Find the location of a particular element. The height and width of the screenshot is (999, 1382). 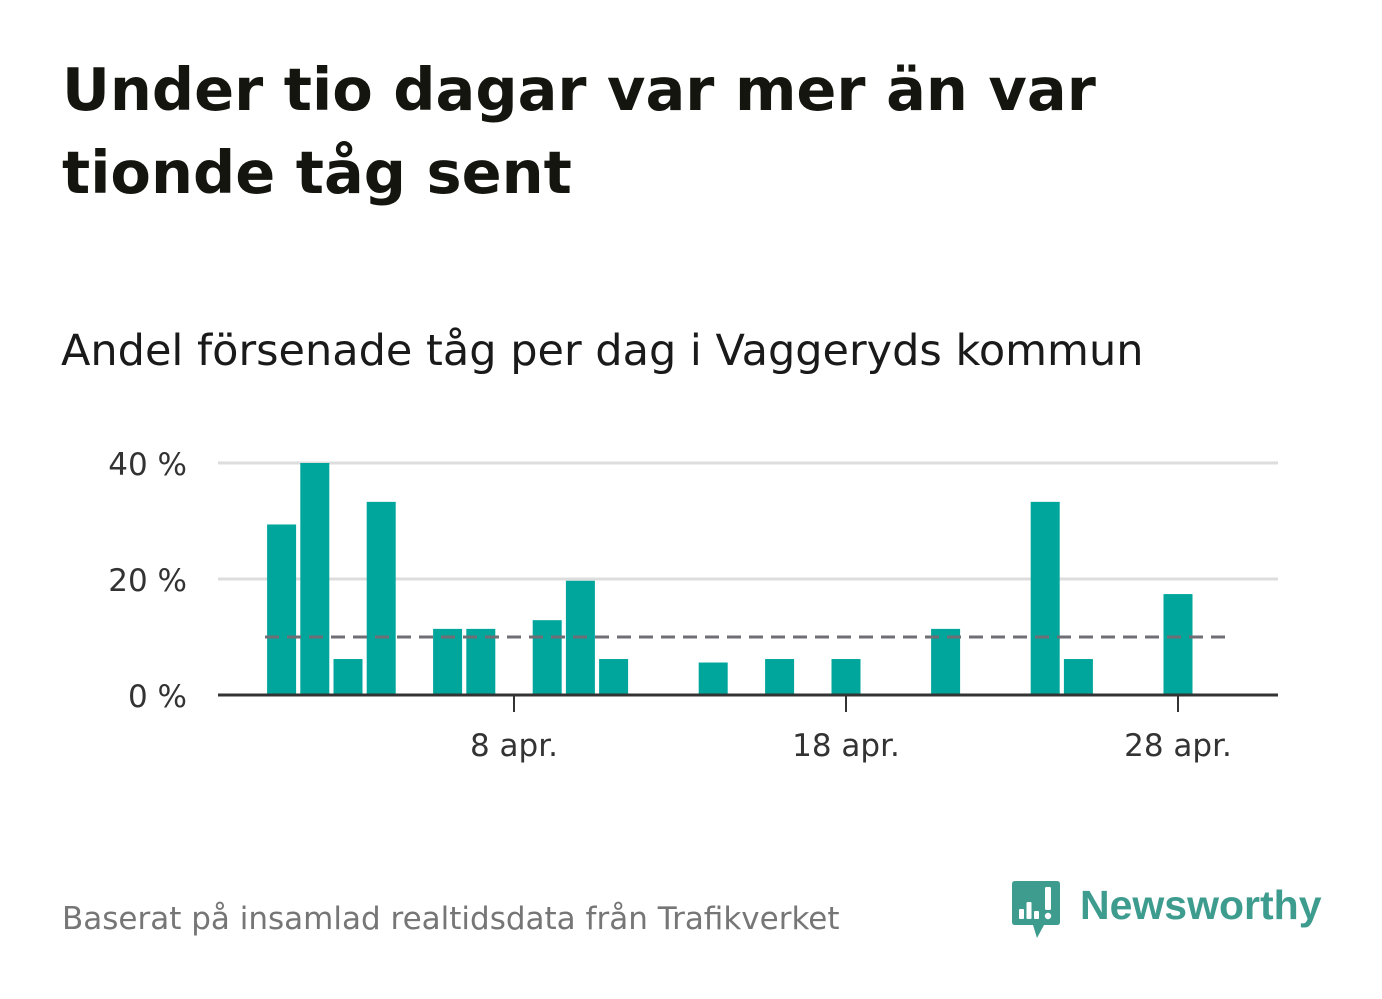

y-tick-label: 40 % is located at coordinates (147, 465).